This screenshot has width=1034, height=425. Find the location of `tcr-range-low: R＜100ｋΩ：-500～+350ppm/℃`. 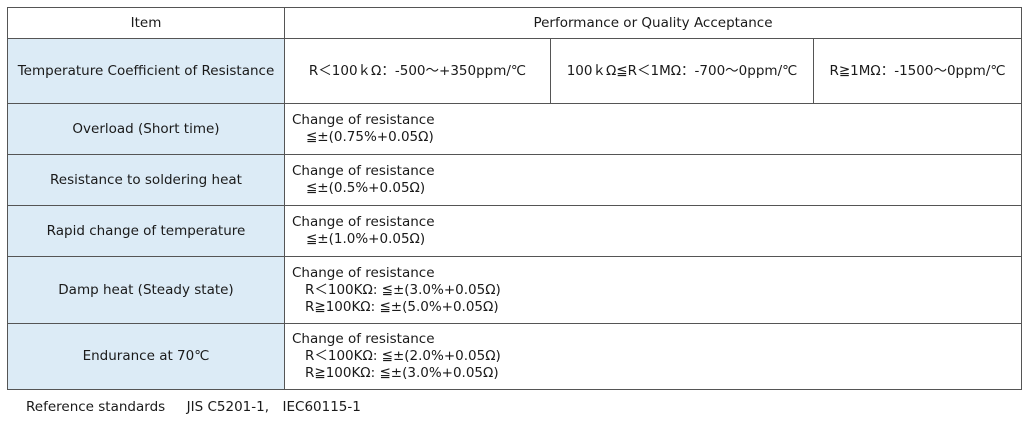

tcr-range-low: R＜100ｋΩ：-500～+350ppm/℃ is located at coordinates (417, 71).